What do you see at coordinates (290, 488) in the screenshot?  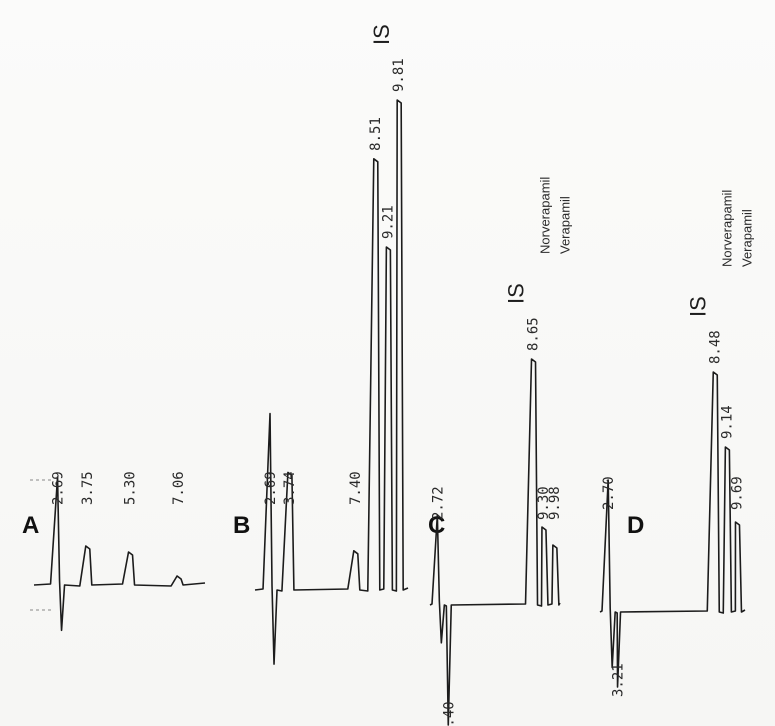 I see `peak-label-3-74: 3.74` at bounding box center [290, 488].